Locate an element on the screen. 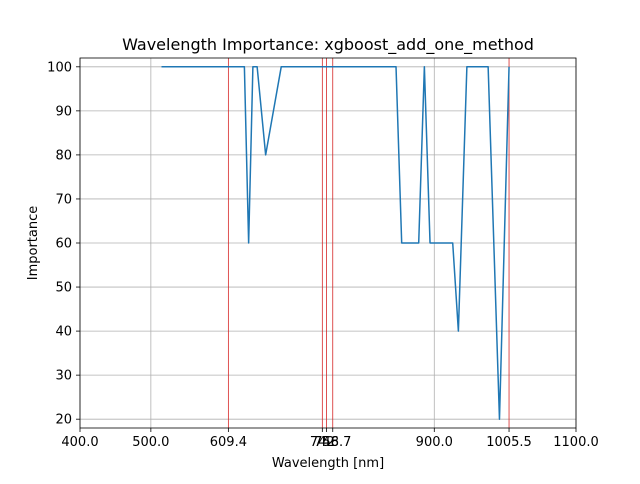 The image size is (640, 484). y-tick-label: 50 is located at coordinates (63, 288).